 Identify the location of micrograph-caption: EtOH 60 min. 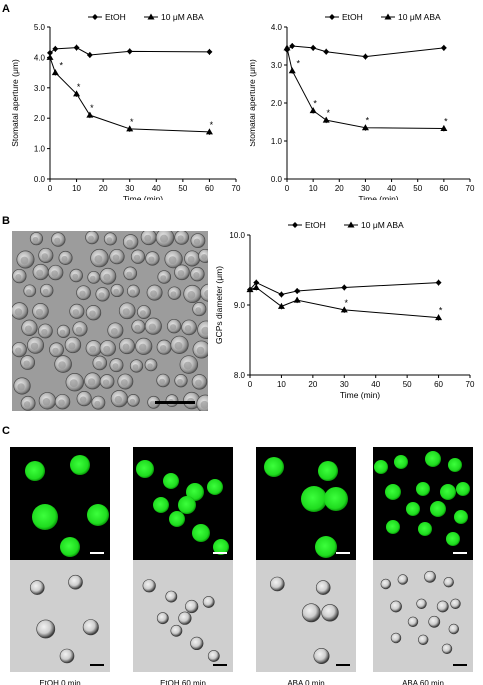
(183, 682).